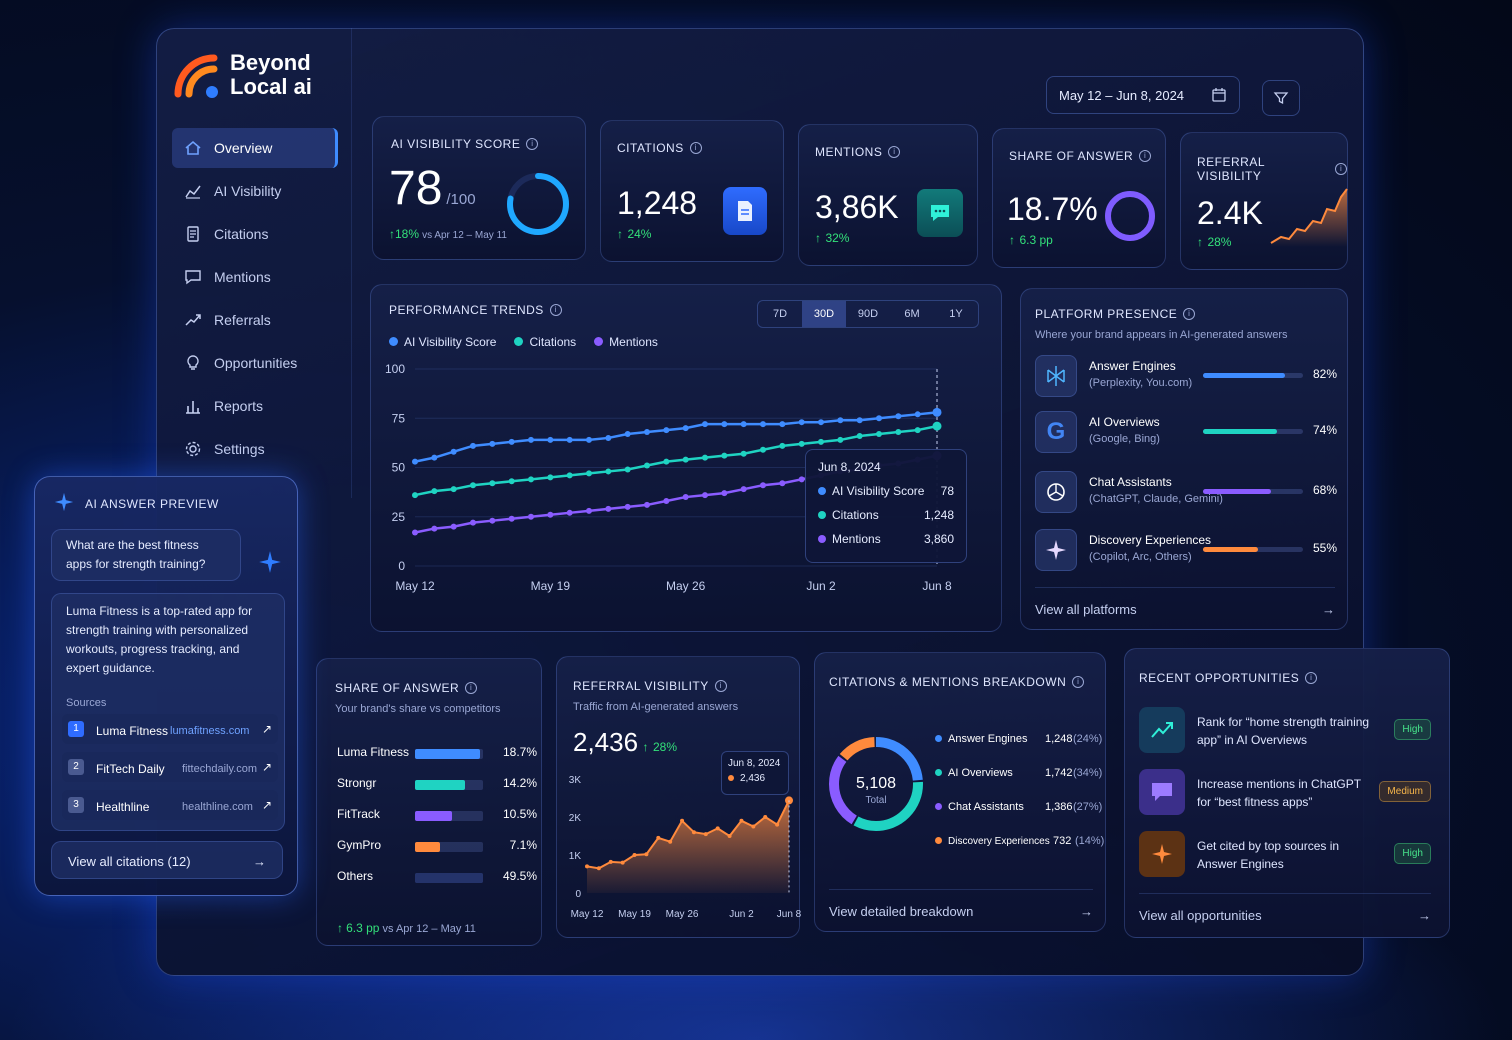 Image resolution: width=1512 pixels, height=1040 pixels. I want to click on view-all-citations-button: View all citations (12) →, so click(167, 860).